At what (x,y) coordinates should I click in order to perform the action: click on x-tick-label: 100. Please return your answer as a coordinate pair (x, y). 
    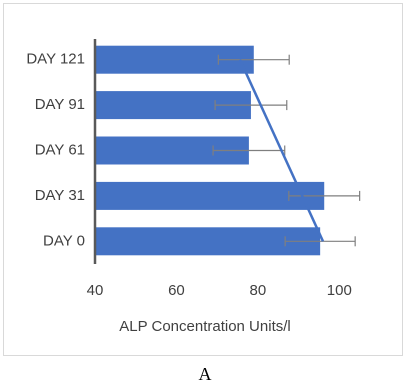
    Looking at the image, I should click on (339, 290).